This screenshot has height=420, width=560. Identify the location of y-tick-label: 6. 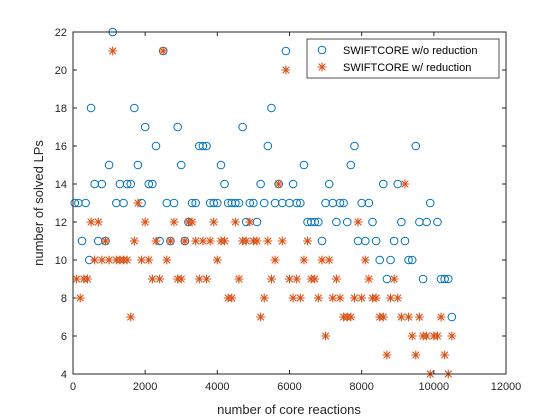
(64, 337).